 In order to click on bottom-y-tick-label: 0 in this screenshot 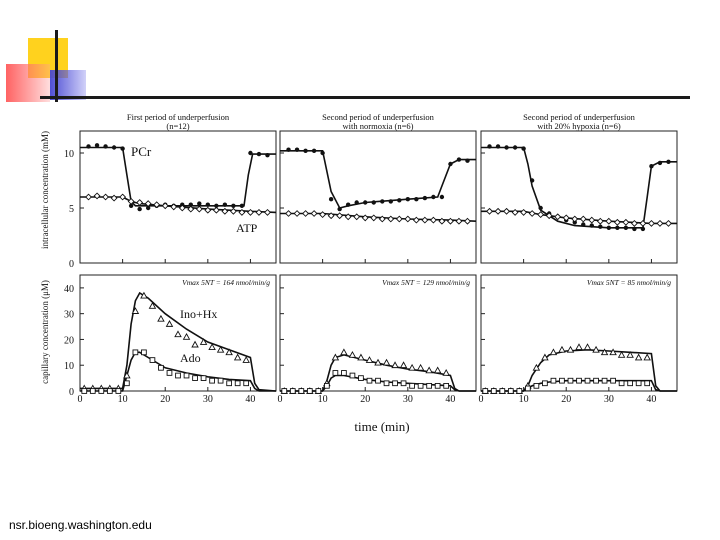, I will do `click(71, 392)`.